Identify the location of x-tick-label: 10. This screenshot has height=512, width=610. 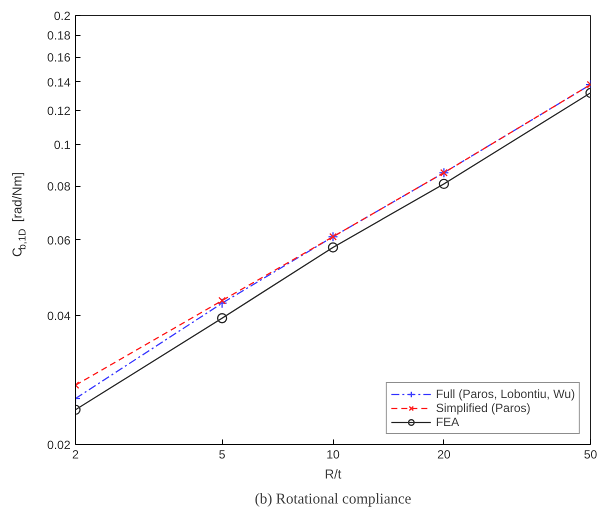
(333, 455).